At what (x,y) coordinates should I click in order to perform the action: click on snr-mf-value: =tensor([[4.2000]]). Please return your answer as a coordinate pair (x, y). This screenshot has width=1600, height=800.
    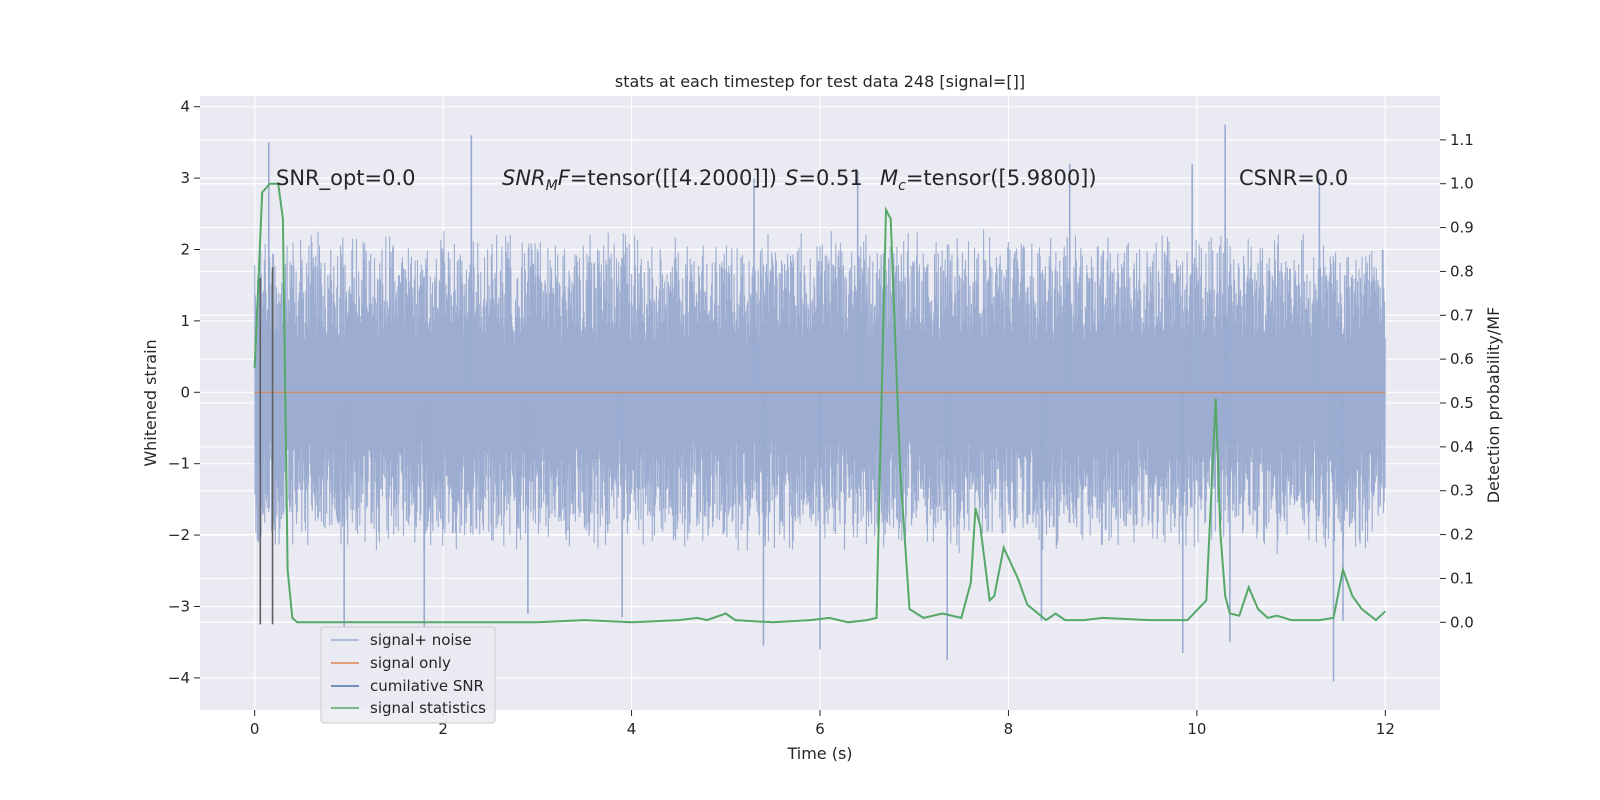
    Looking at the image, I should click on (673, 178).